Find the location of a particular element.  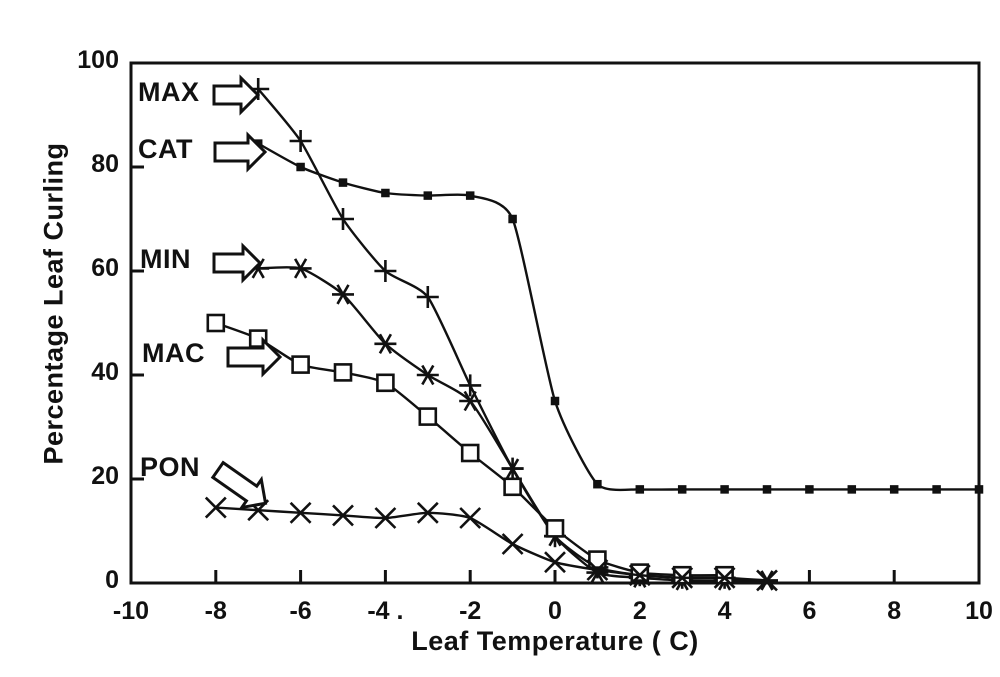

annotation-arrow-pon is located at coordinates (239, 485).